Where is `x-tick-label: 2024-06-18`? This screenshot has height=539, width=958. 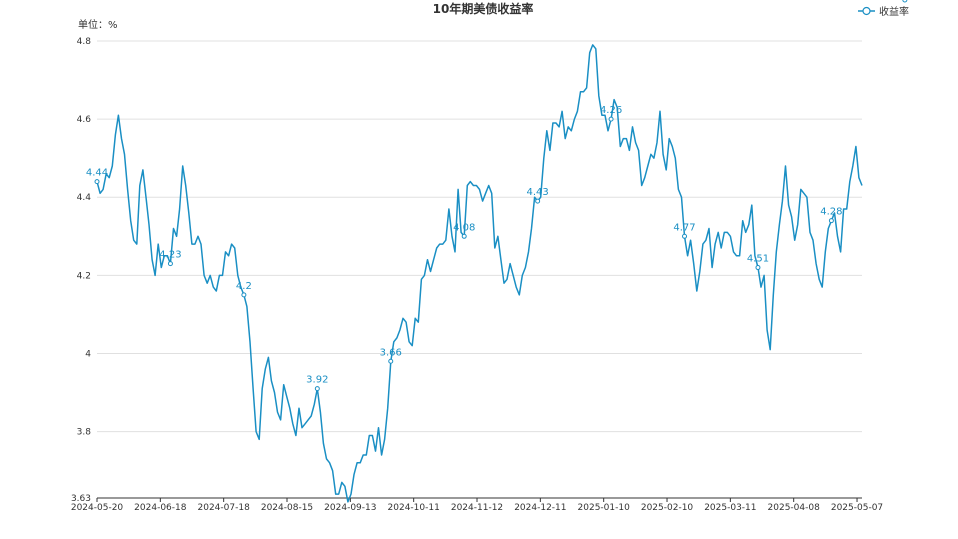 x-tick-label: 2024-06-18 is located at coordinates (160, 508).